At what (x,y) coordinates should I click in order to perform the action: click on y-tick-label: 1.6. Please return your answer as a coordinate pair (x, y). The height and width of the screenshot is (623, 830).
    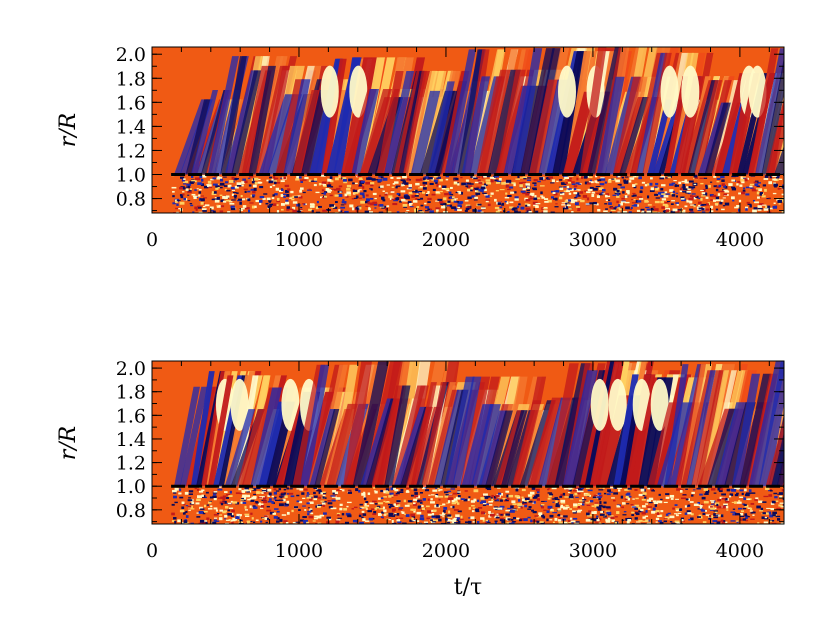
    Looking at the image, I should click on (131, 103).